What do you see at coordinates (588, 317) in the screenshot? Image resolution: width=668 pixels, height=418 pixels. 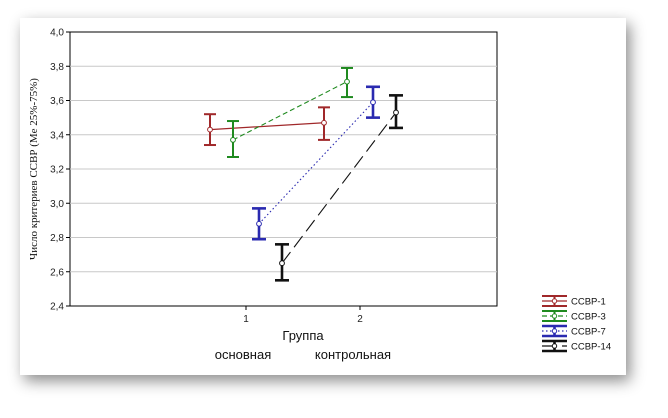 I see `legend-label: ССВР-3` at bounding box center [588, 317].